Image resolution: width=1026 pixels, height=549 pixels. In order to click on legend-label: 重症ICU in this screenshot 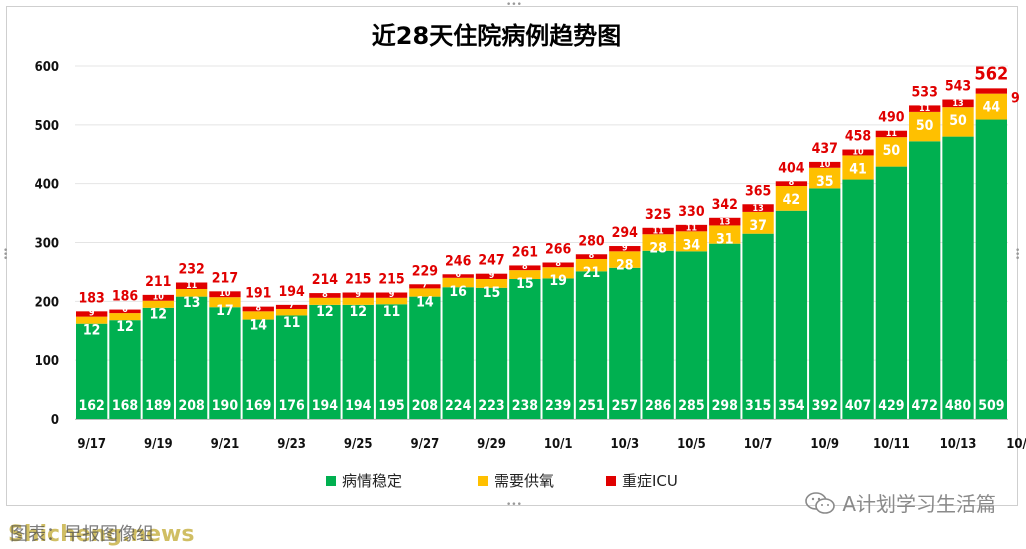, I will do `click(650, 481)`.